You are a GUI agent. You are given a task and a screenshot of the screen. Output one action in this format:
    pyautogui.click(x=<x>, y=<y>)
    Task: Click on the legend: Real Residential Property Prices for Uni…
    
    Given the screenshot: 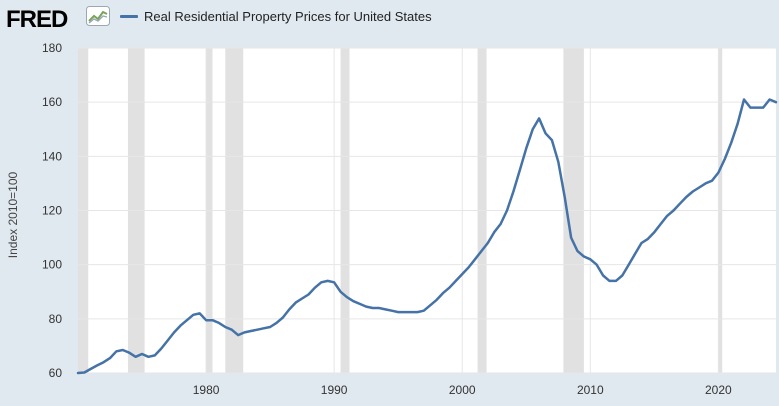 What is the action you would take?
    pyautogui.click(x=276, y=16)
    